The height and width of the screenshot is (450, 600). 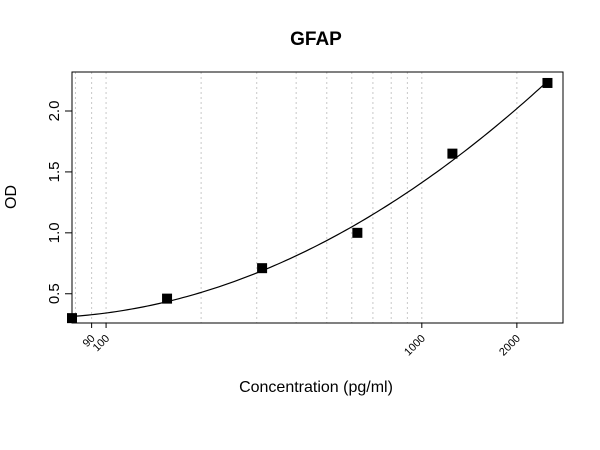 I want to click on chart-title: GFAP, so click(x=316, y=39).